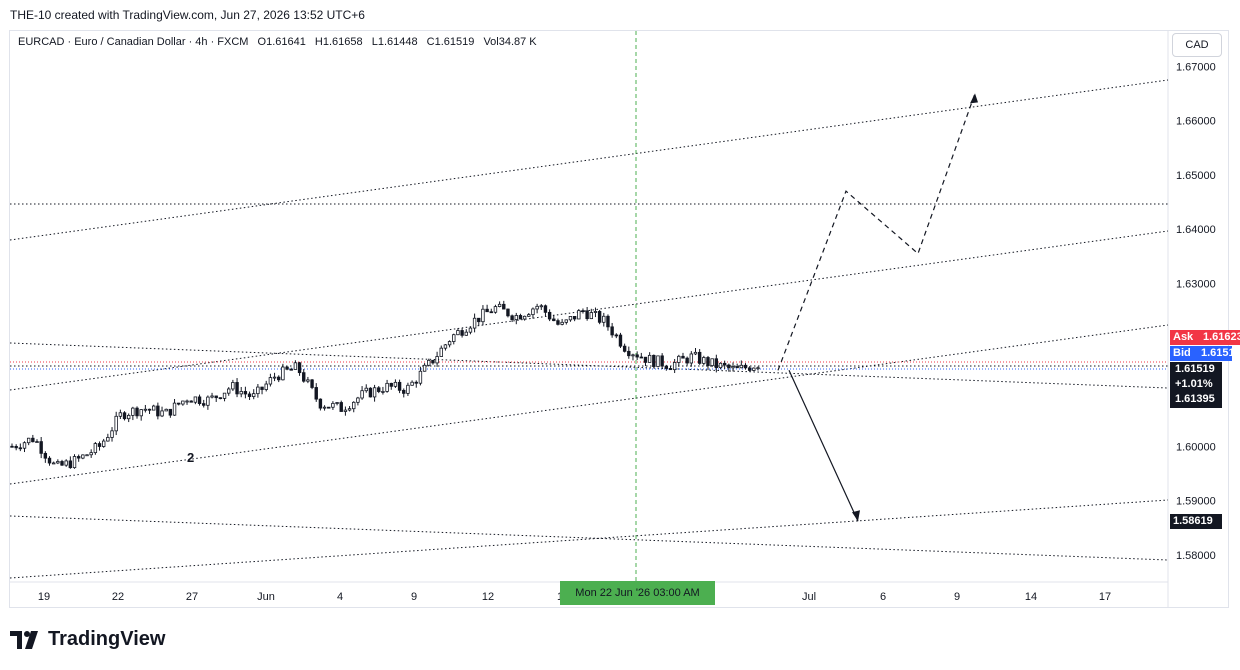 The height and width of the screenshot is (670, 1240). I want to click on x-tick-label: 17, so click(1105, 597).